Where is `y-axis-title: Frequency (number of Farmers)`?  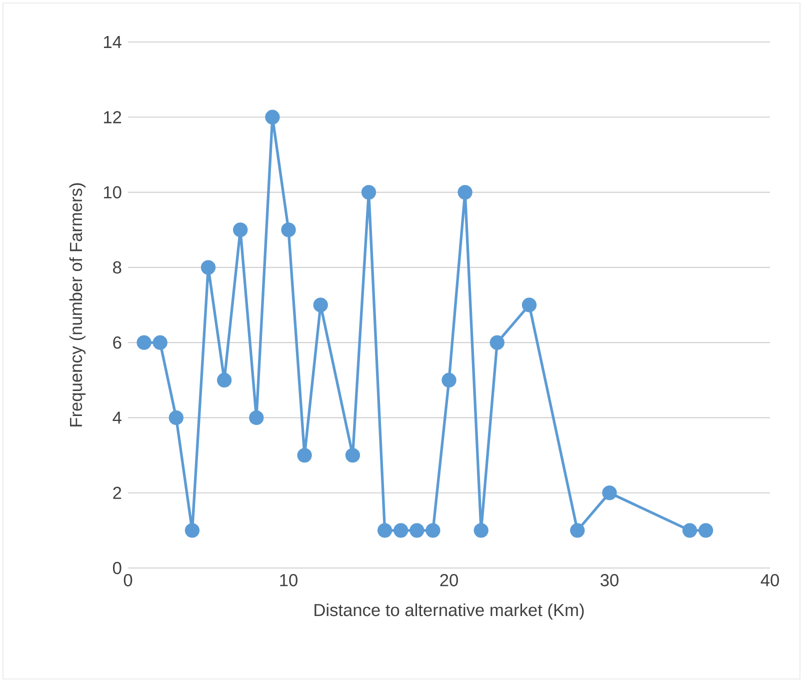 y-axis-title: Frequency (number of Farmers) is located at coordinates (77, 304).